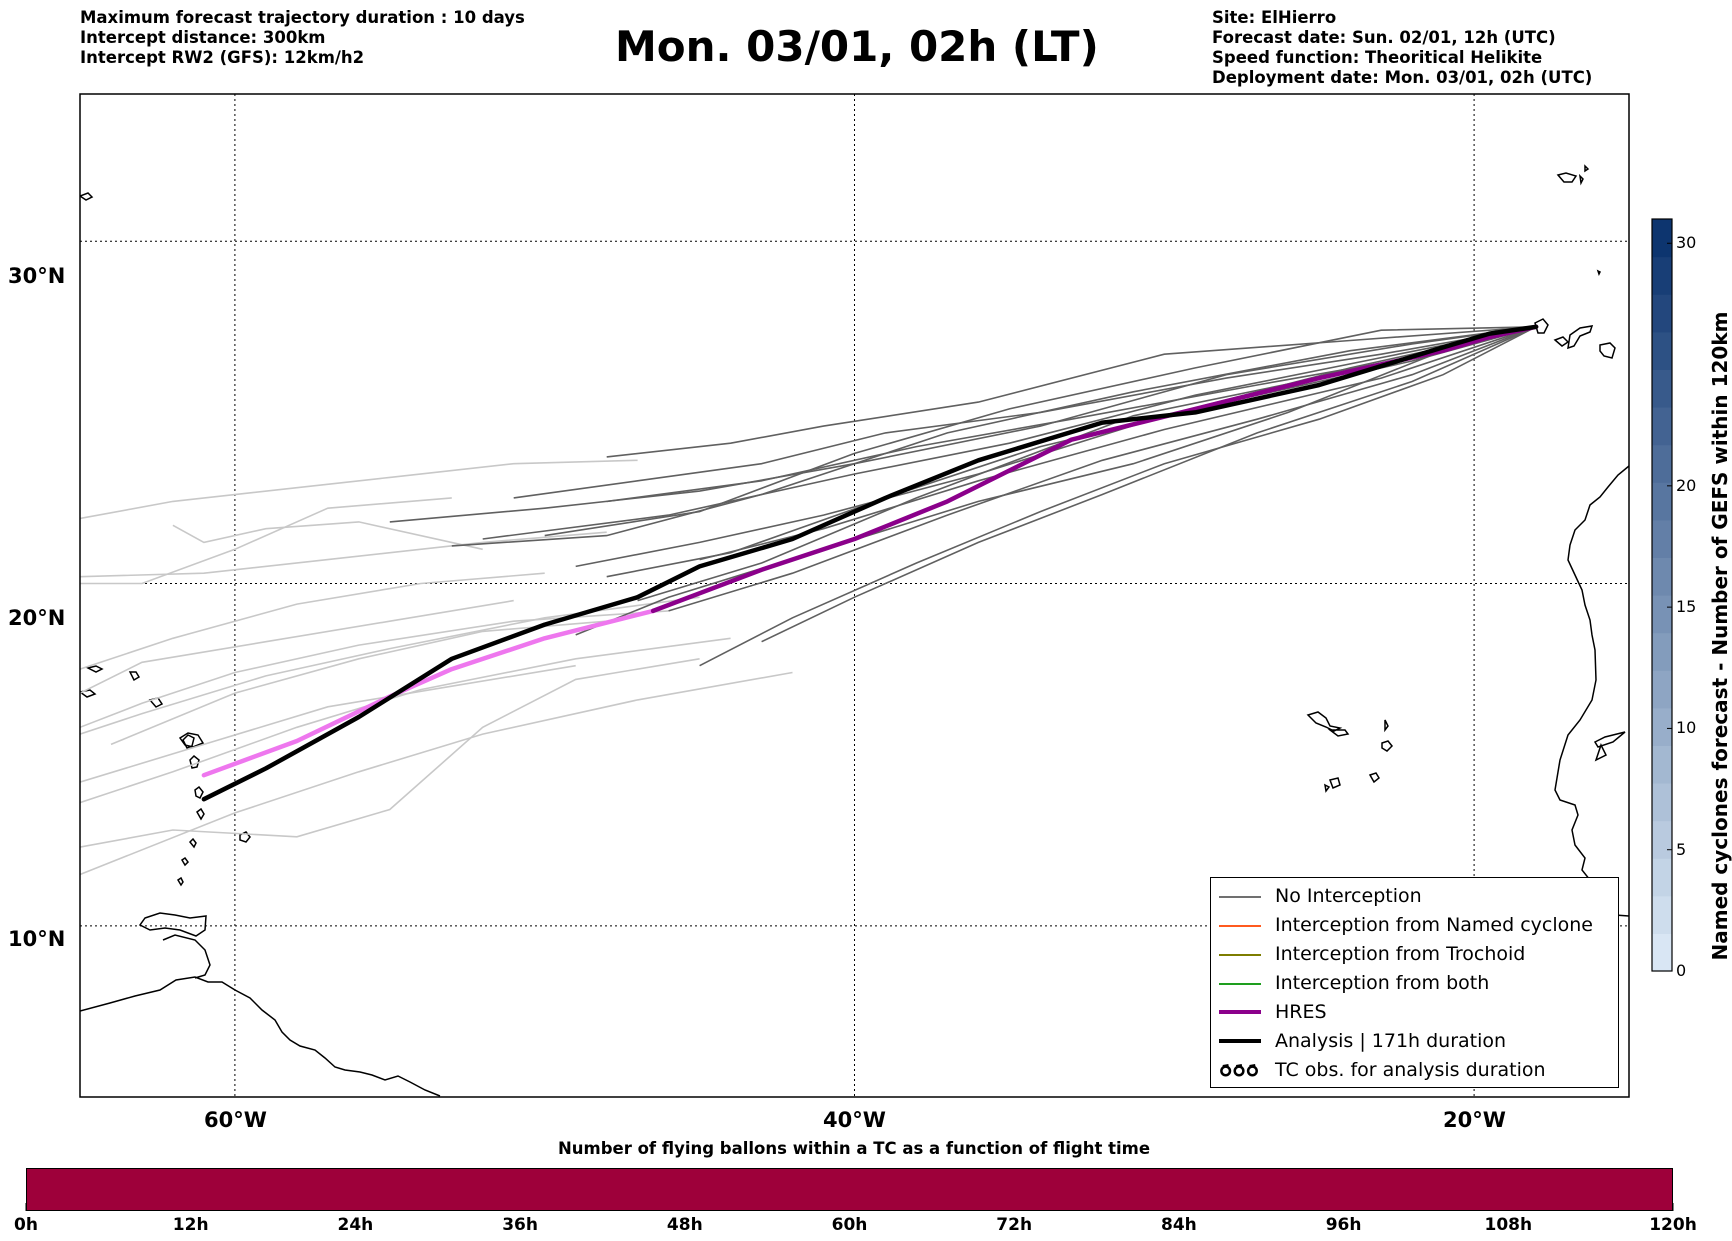 Image resolution: width=1732 pixels, height=1241 pixels. What do you see at coordinates (1681, 849) in the screenshot?
I see `colorbar-tick-5: 5` at bounding box center [1681, 849].